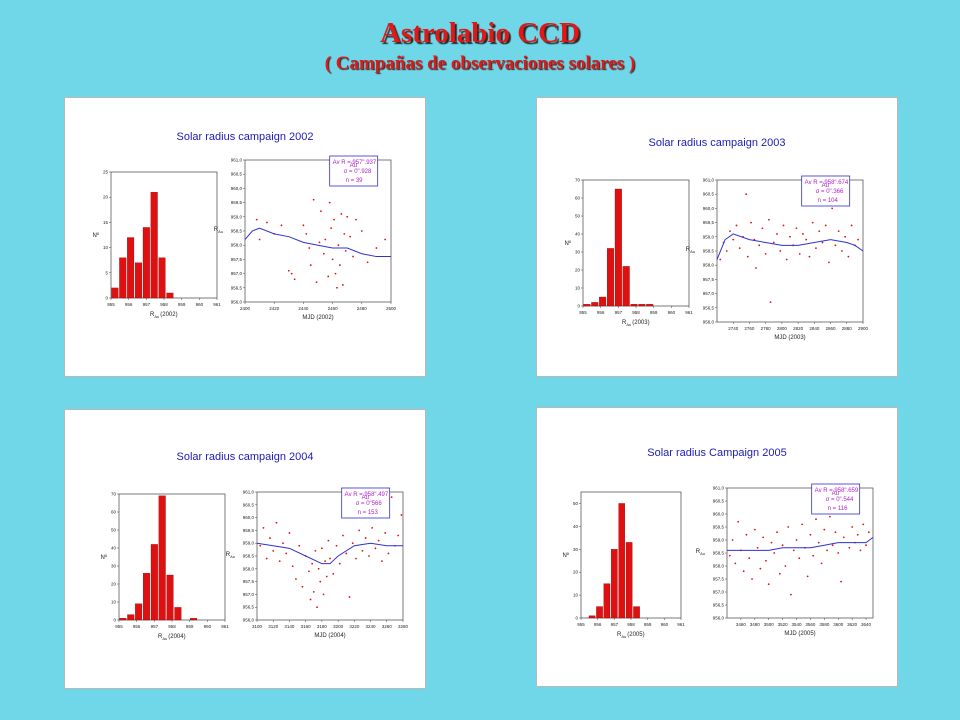  Describe the element at coordinates (369, 504) in the screenshot. I see `stats-sigma: σ = 0"566` at that location.